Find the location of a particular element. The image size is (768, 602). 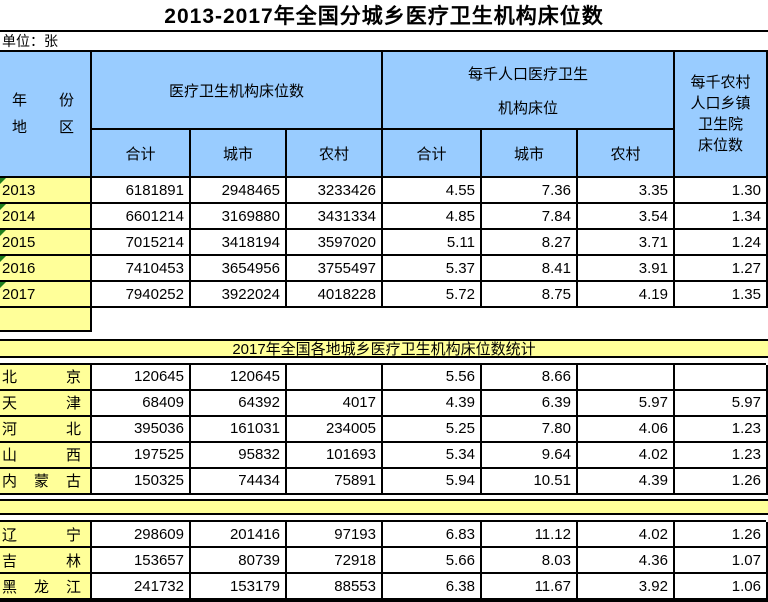

data-cell: 395036 is located at coordinates (141, 429).